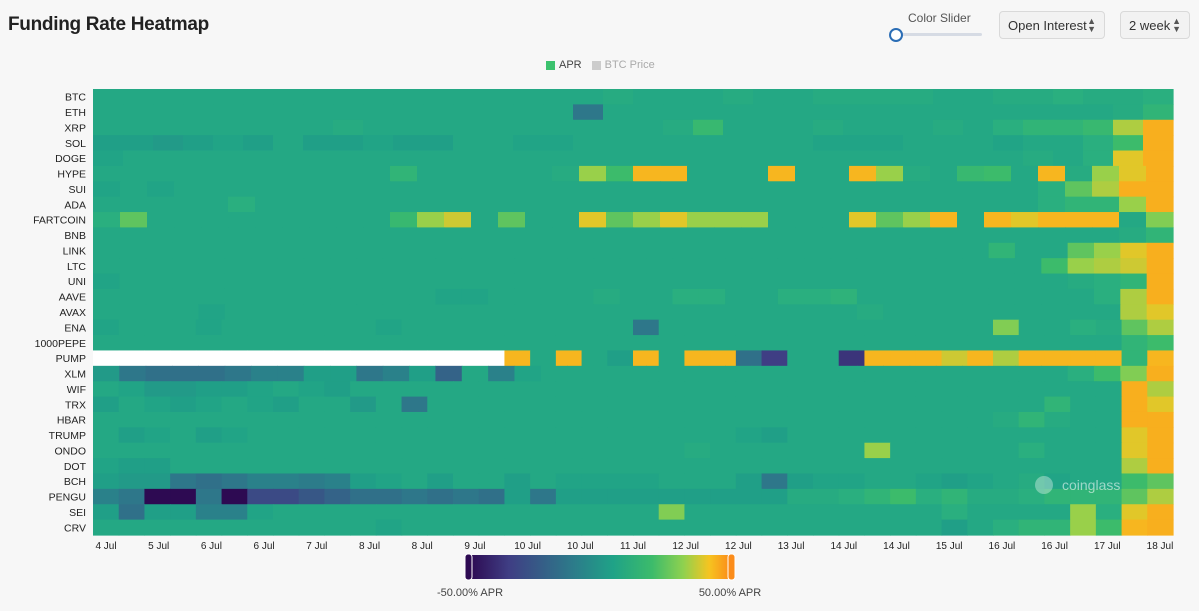 The image size is (1199, 611). I want to click on color-bar-min-handle, so click(468, 567).